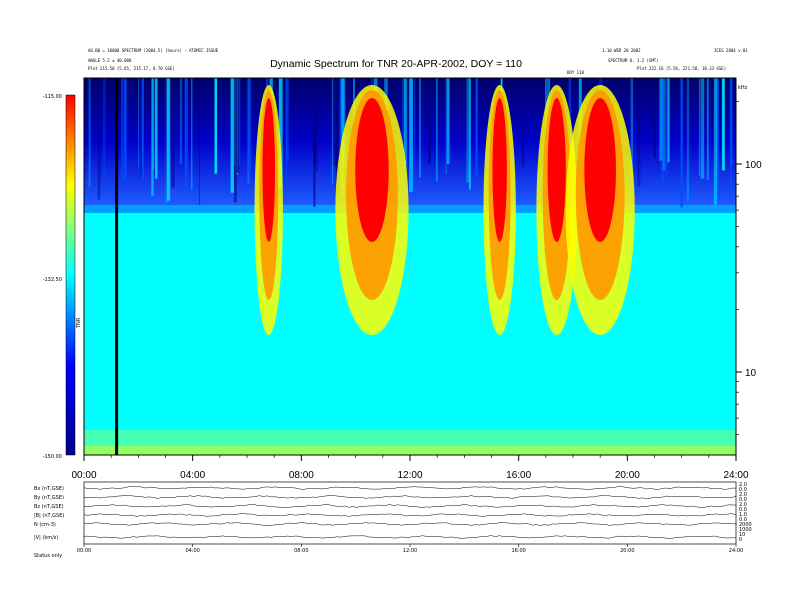 The image size is (792, 612). Describe the element at coordinates (745, 530) in the screenshot. I see `lower-right-tick-label: 1000` at that location.